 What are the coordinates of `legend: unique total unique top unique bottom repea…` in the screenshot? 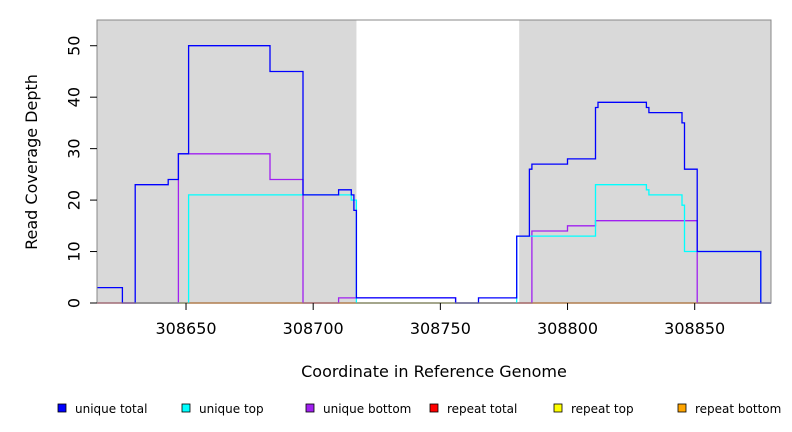 It's located at (419, 409).